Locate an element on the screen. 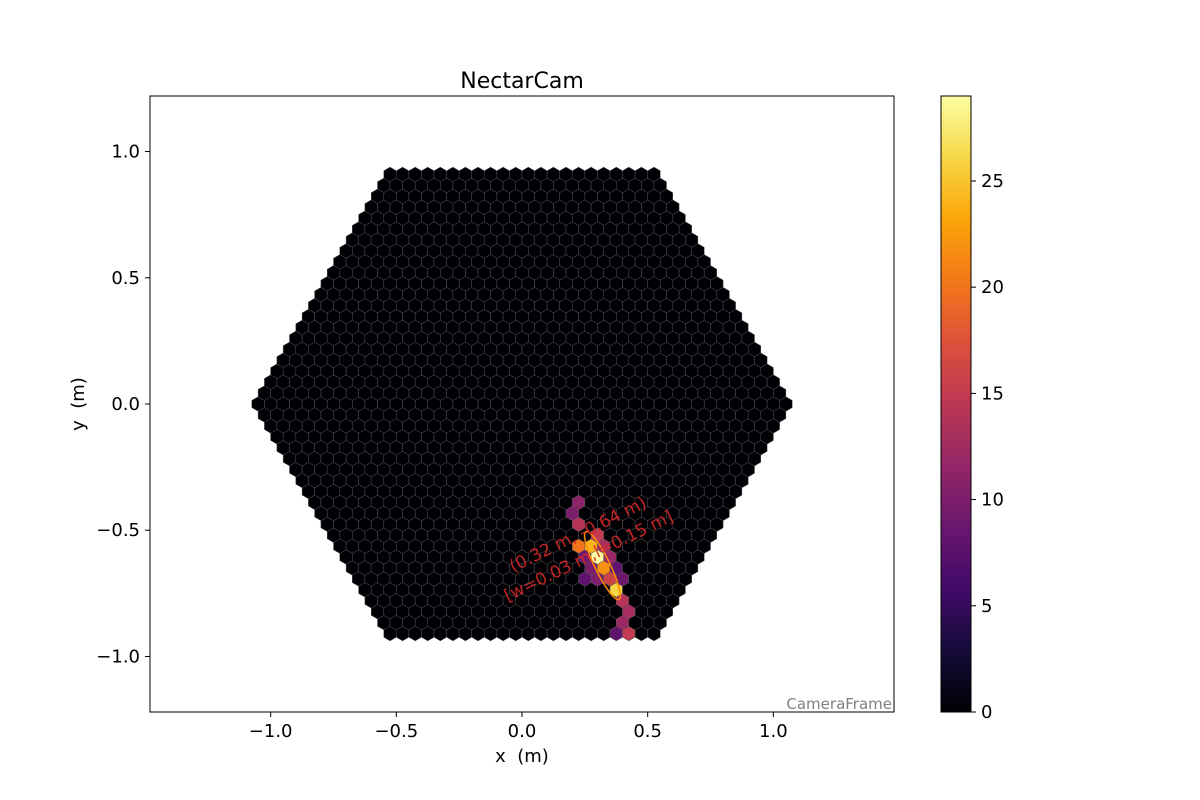  colorbar-tick-label: 15 is located at coordinates (992, 393).